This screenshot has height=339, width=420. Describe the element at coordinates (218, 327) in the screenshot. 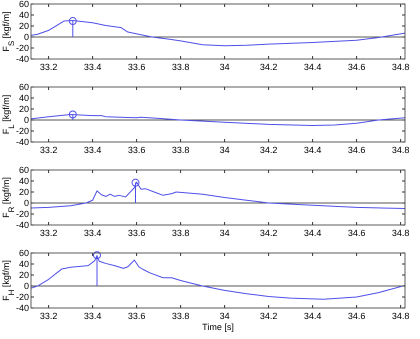

I see `x-axis-title: Time [s]` at that location.